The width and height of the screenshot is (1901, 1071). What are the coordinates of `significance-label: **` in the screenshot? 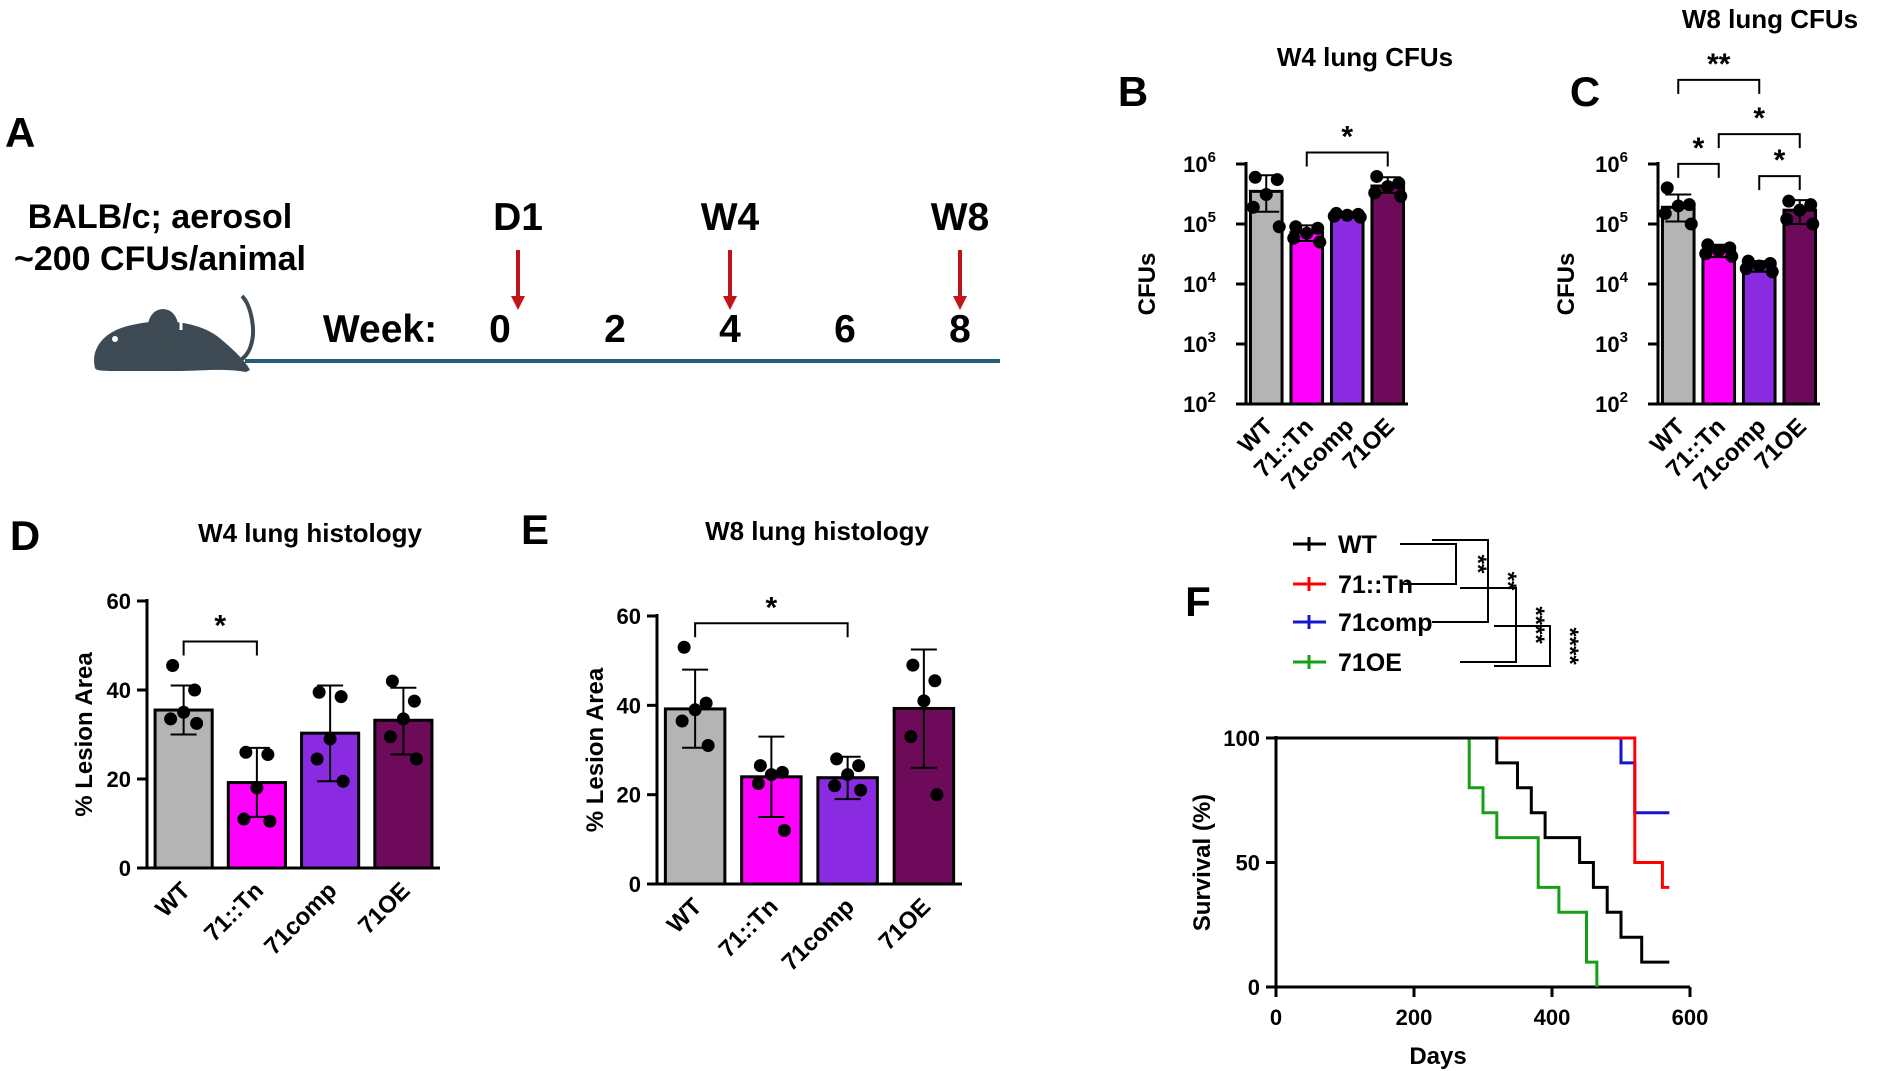 It's located at (1719, 64).